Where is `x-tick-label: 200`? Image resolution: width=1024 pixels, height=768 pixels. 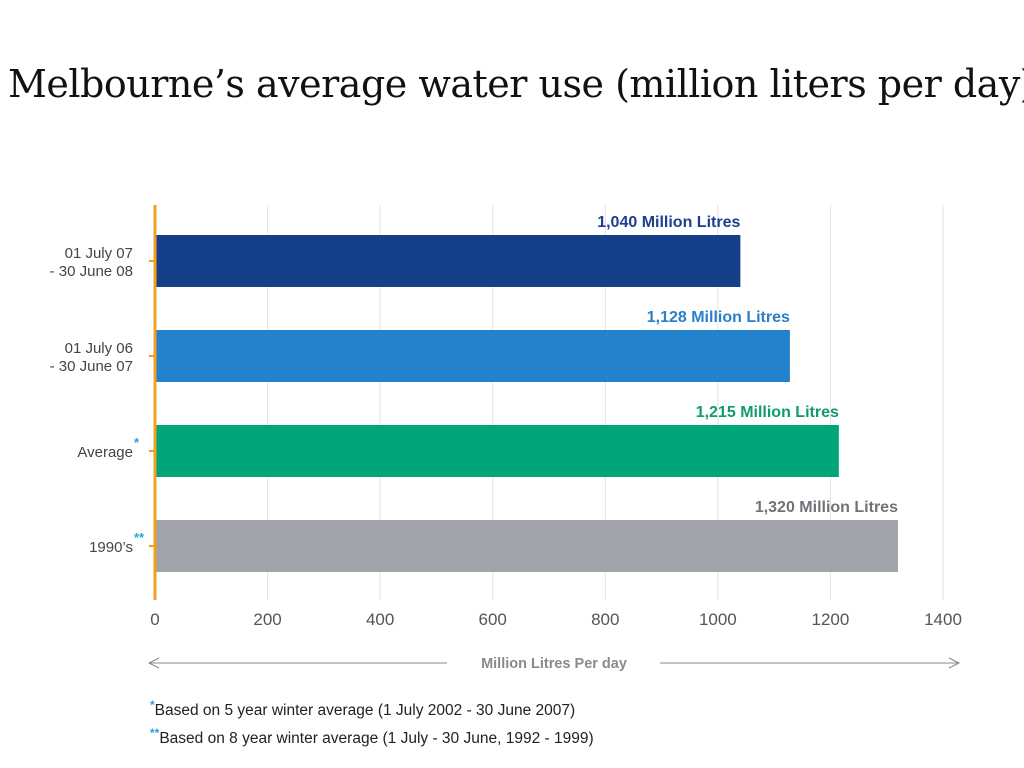
x-tick-label: 200 is located at coordinates (267, 619).